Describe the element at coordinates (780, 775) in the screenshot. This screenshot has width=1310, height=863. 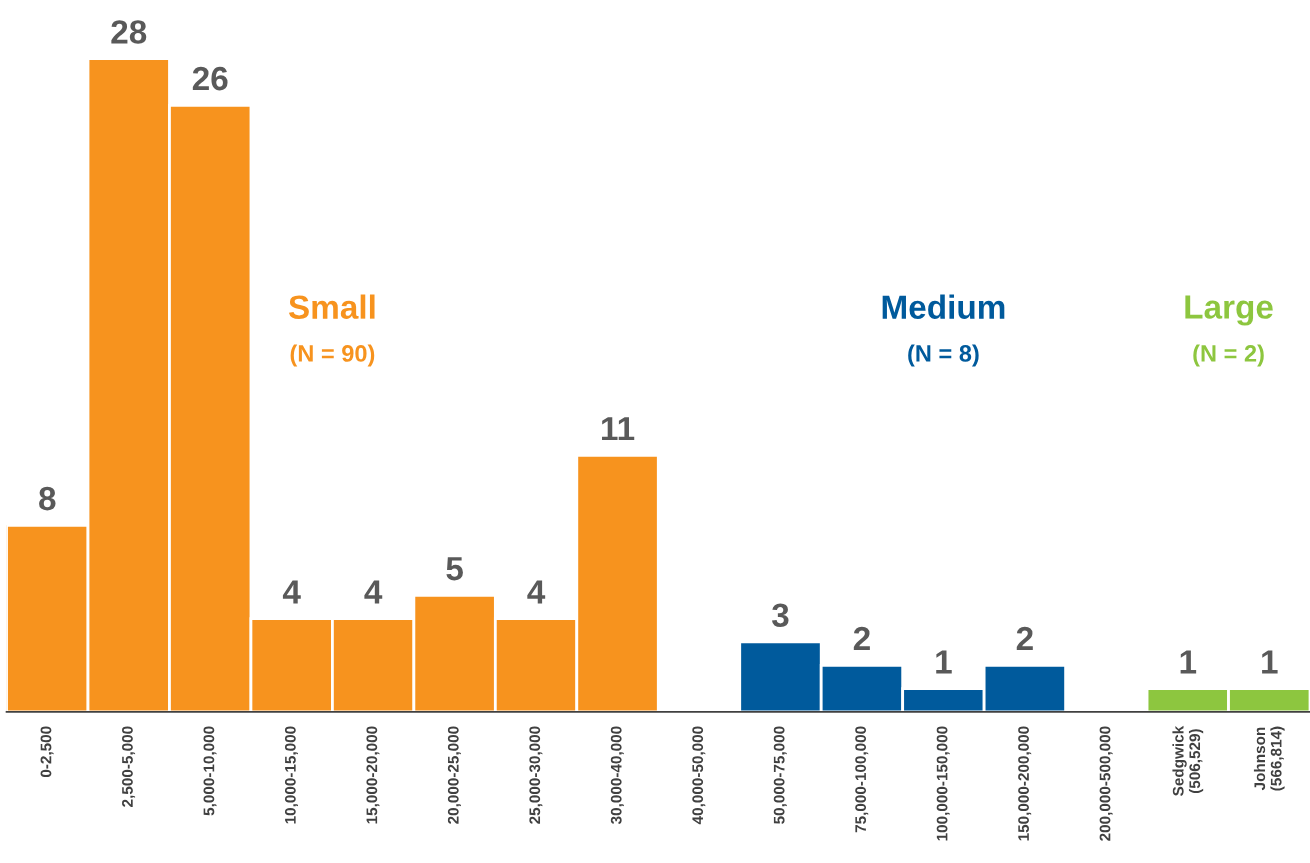
I see `x-tick-label: 50,000-75,000` at that location.